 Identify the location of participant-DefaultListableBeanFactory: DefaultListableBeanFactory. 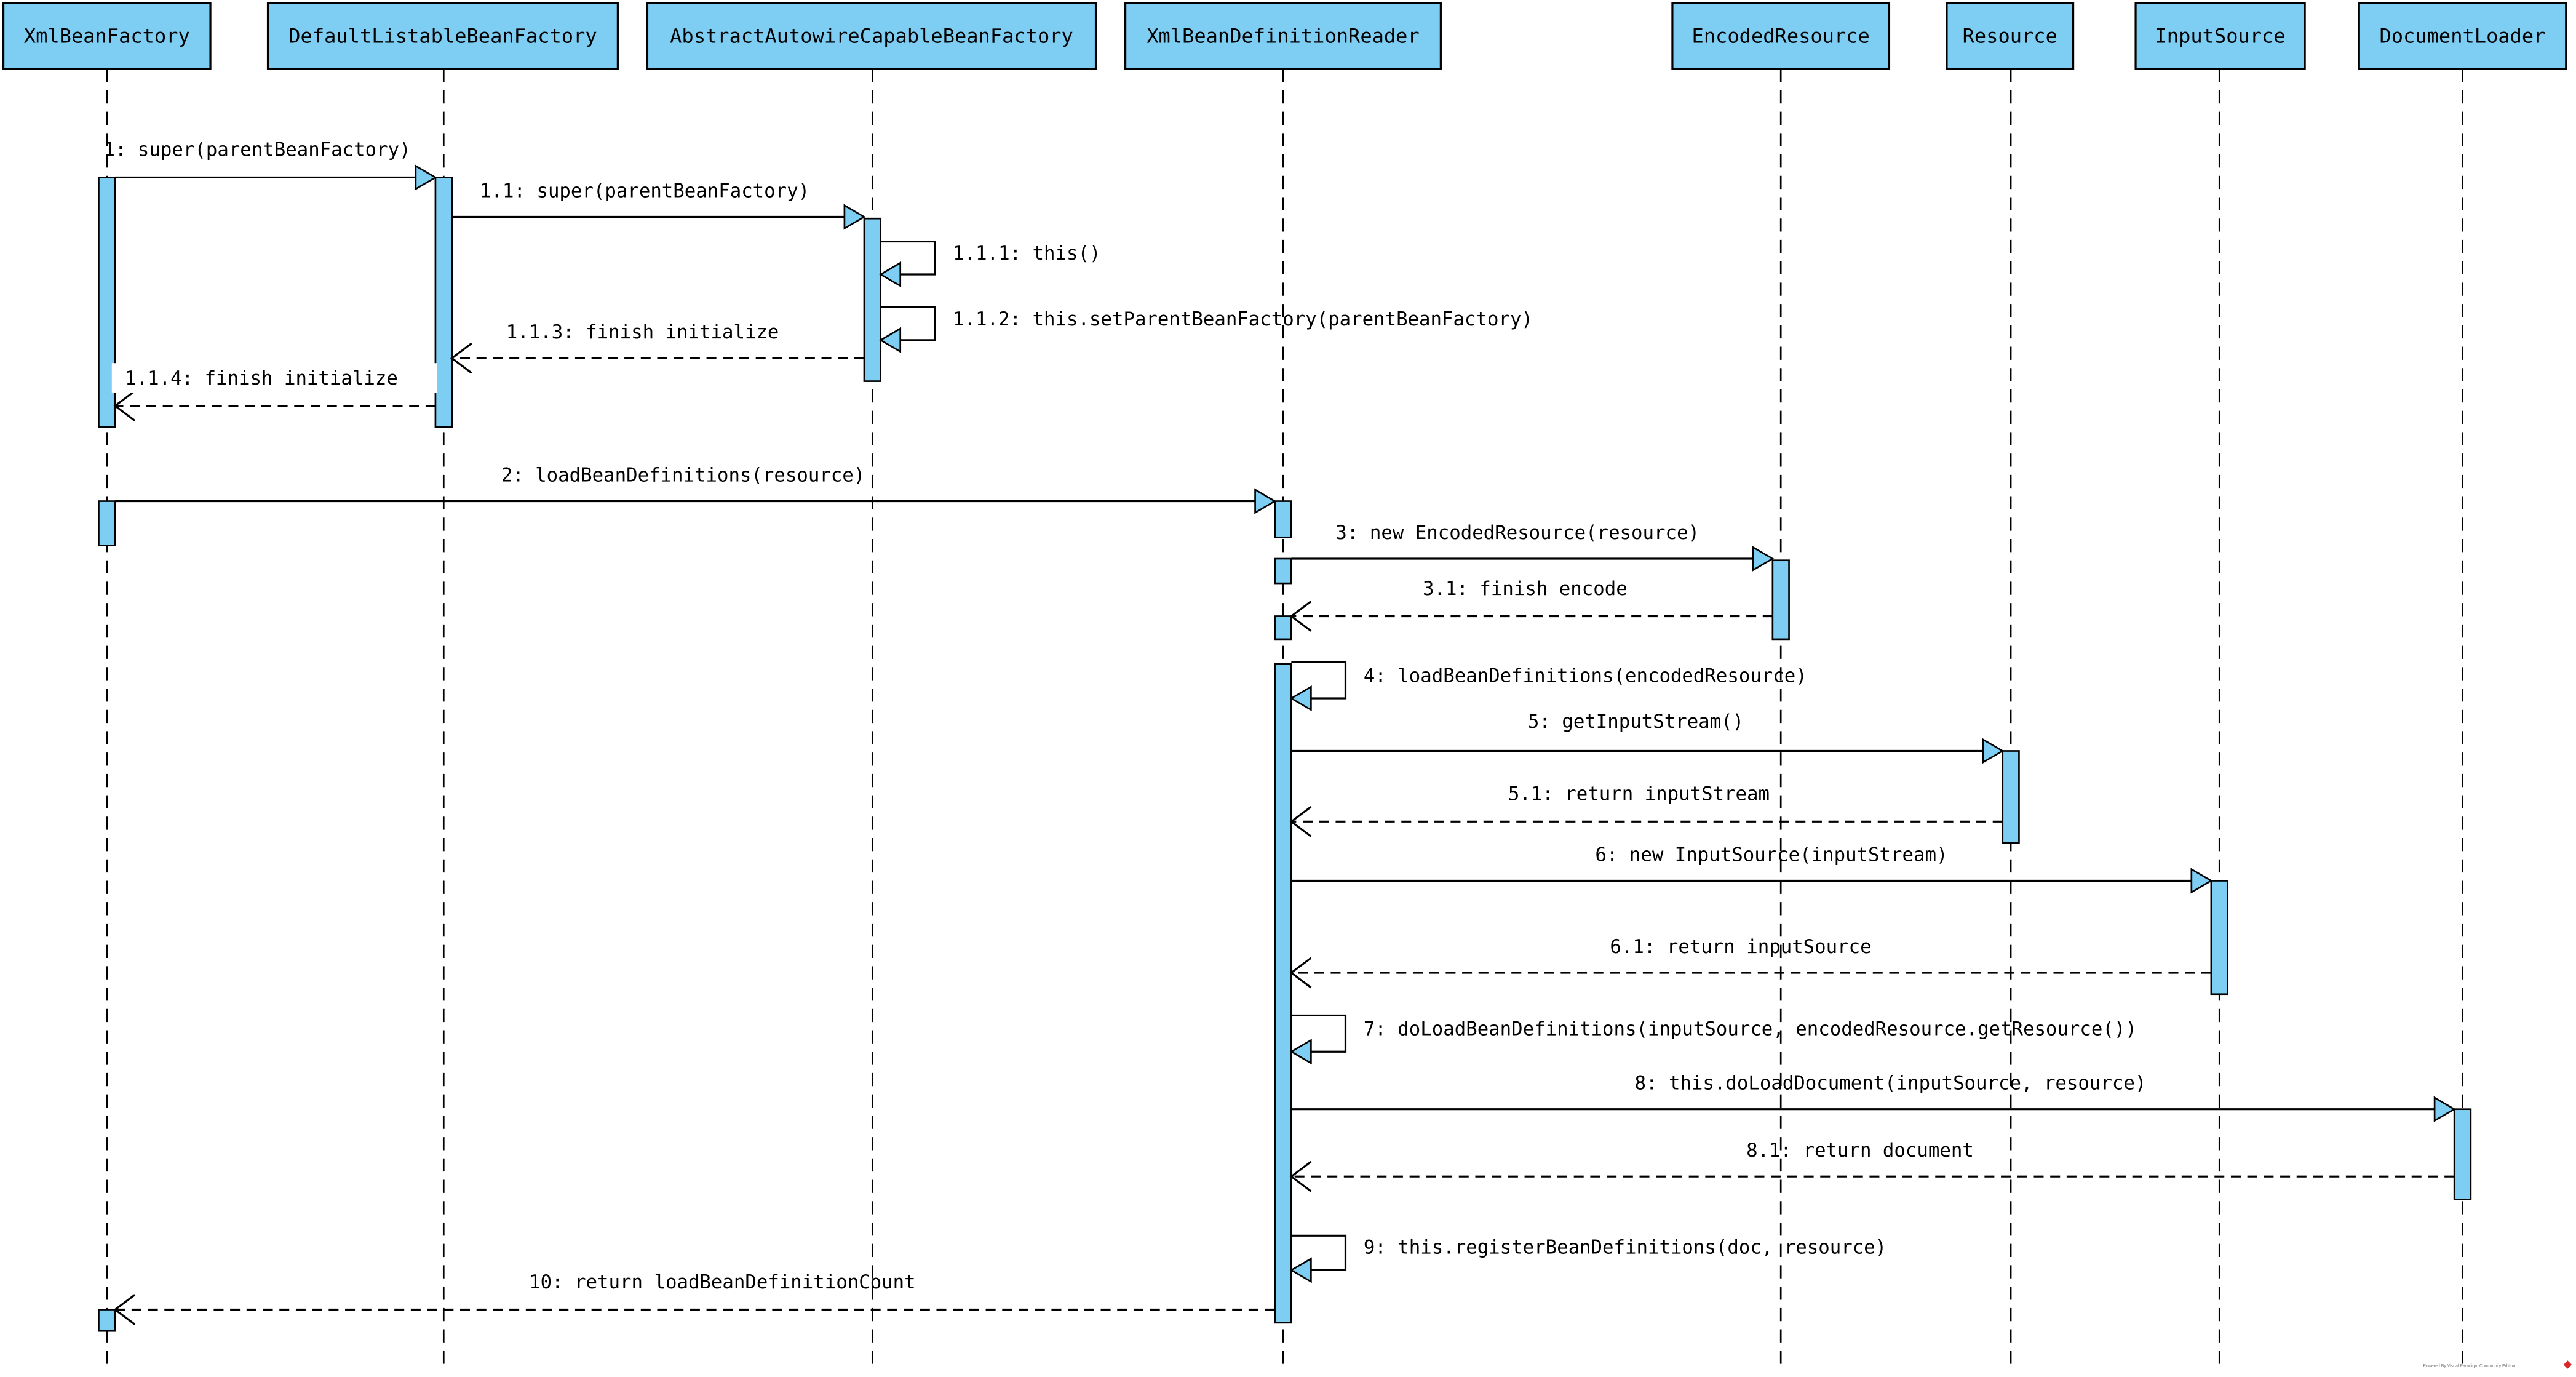
(442, 36).